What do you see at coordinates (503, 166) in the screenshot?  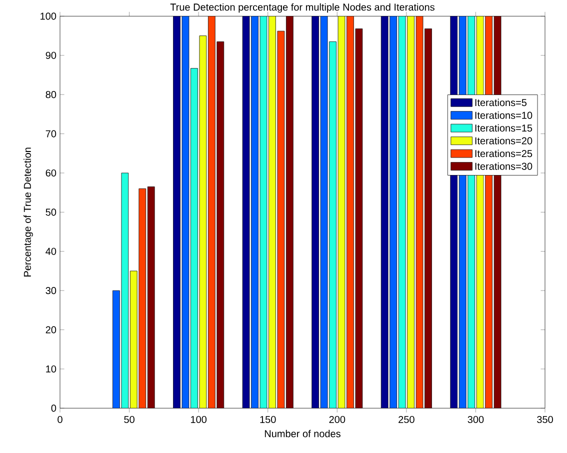 I see `legend-label: Iterations=30` at bounding box center [503, 166].